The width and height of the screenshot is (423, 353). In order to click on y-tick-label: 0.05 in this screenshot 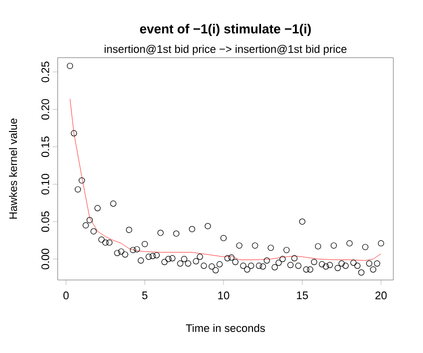, I will do `click(45, 221)`.